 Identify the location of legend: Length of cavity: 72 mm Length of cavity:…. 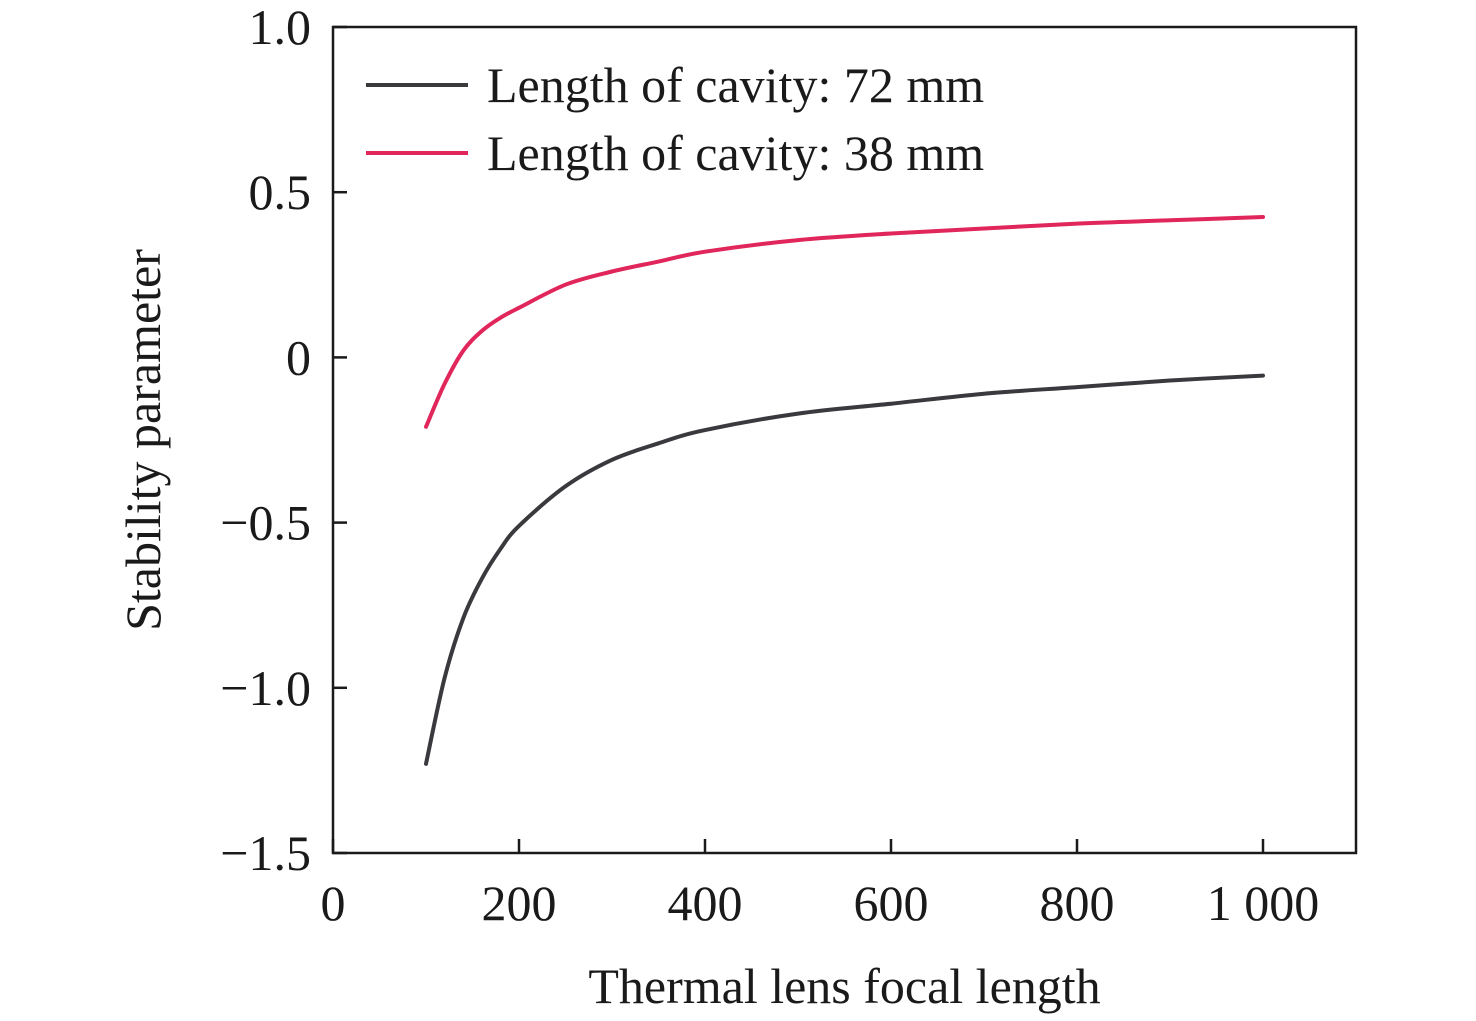
(675, 119).